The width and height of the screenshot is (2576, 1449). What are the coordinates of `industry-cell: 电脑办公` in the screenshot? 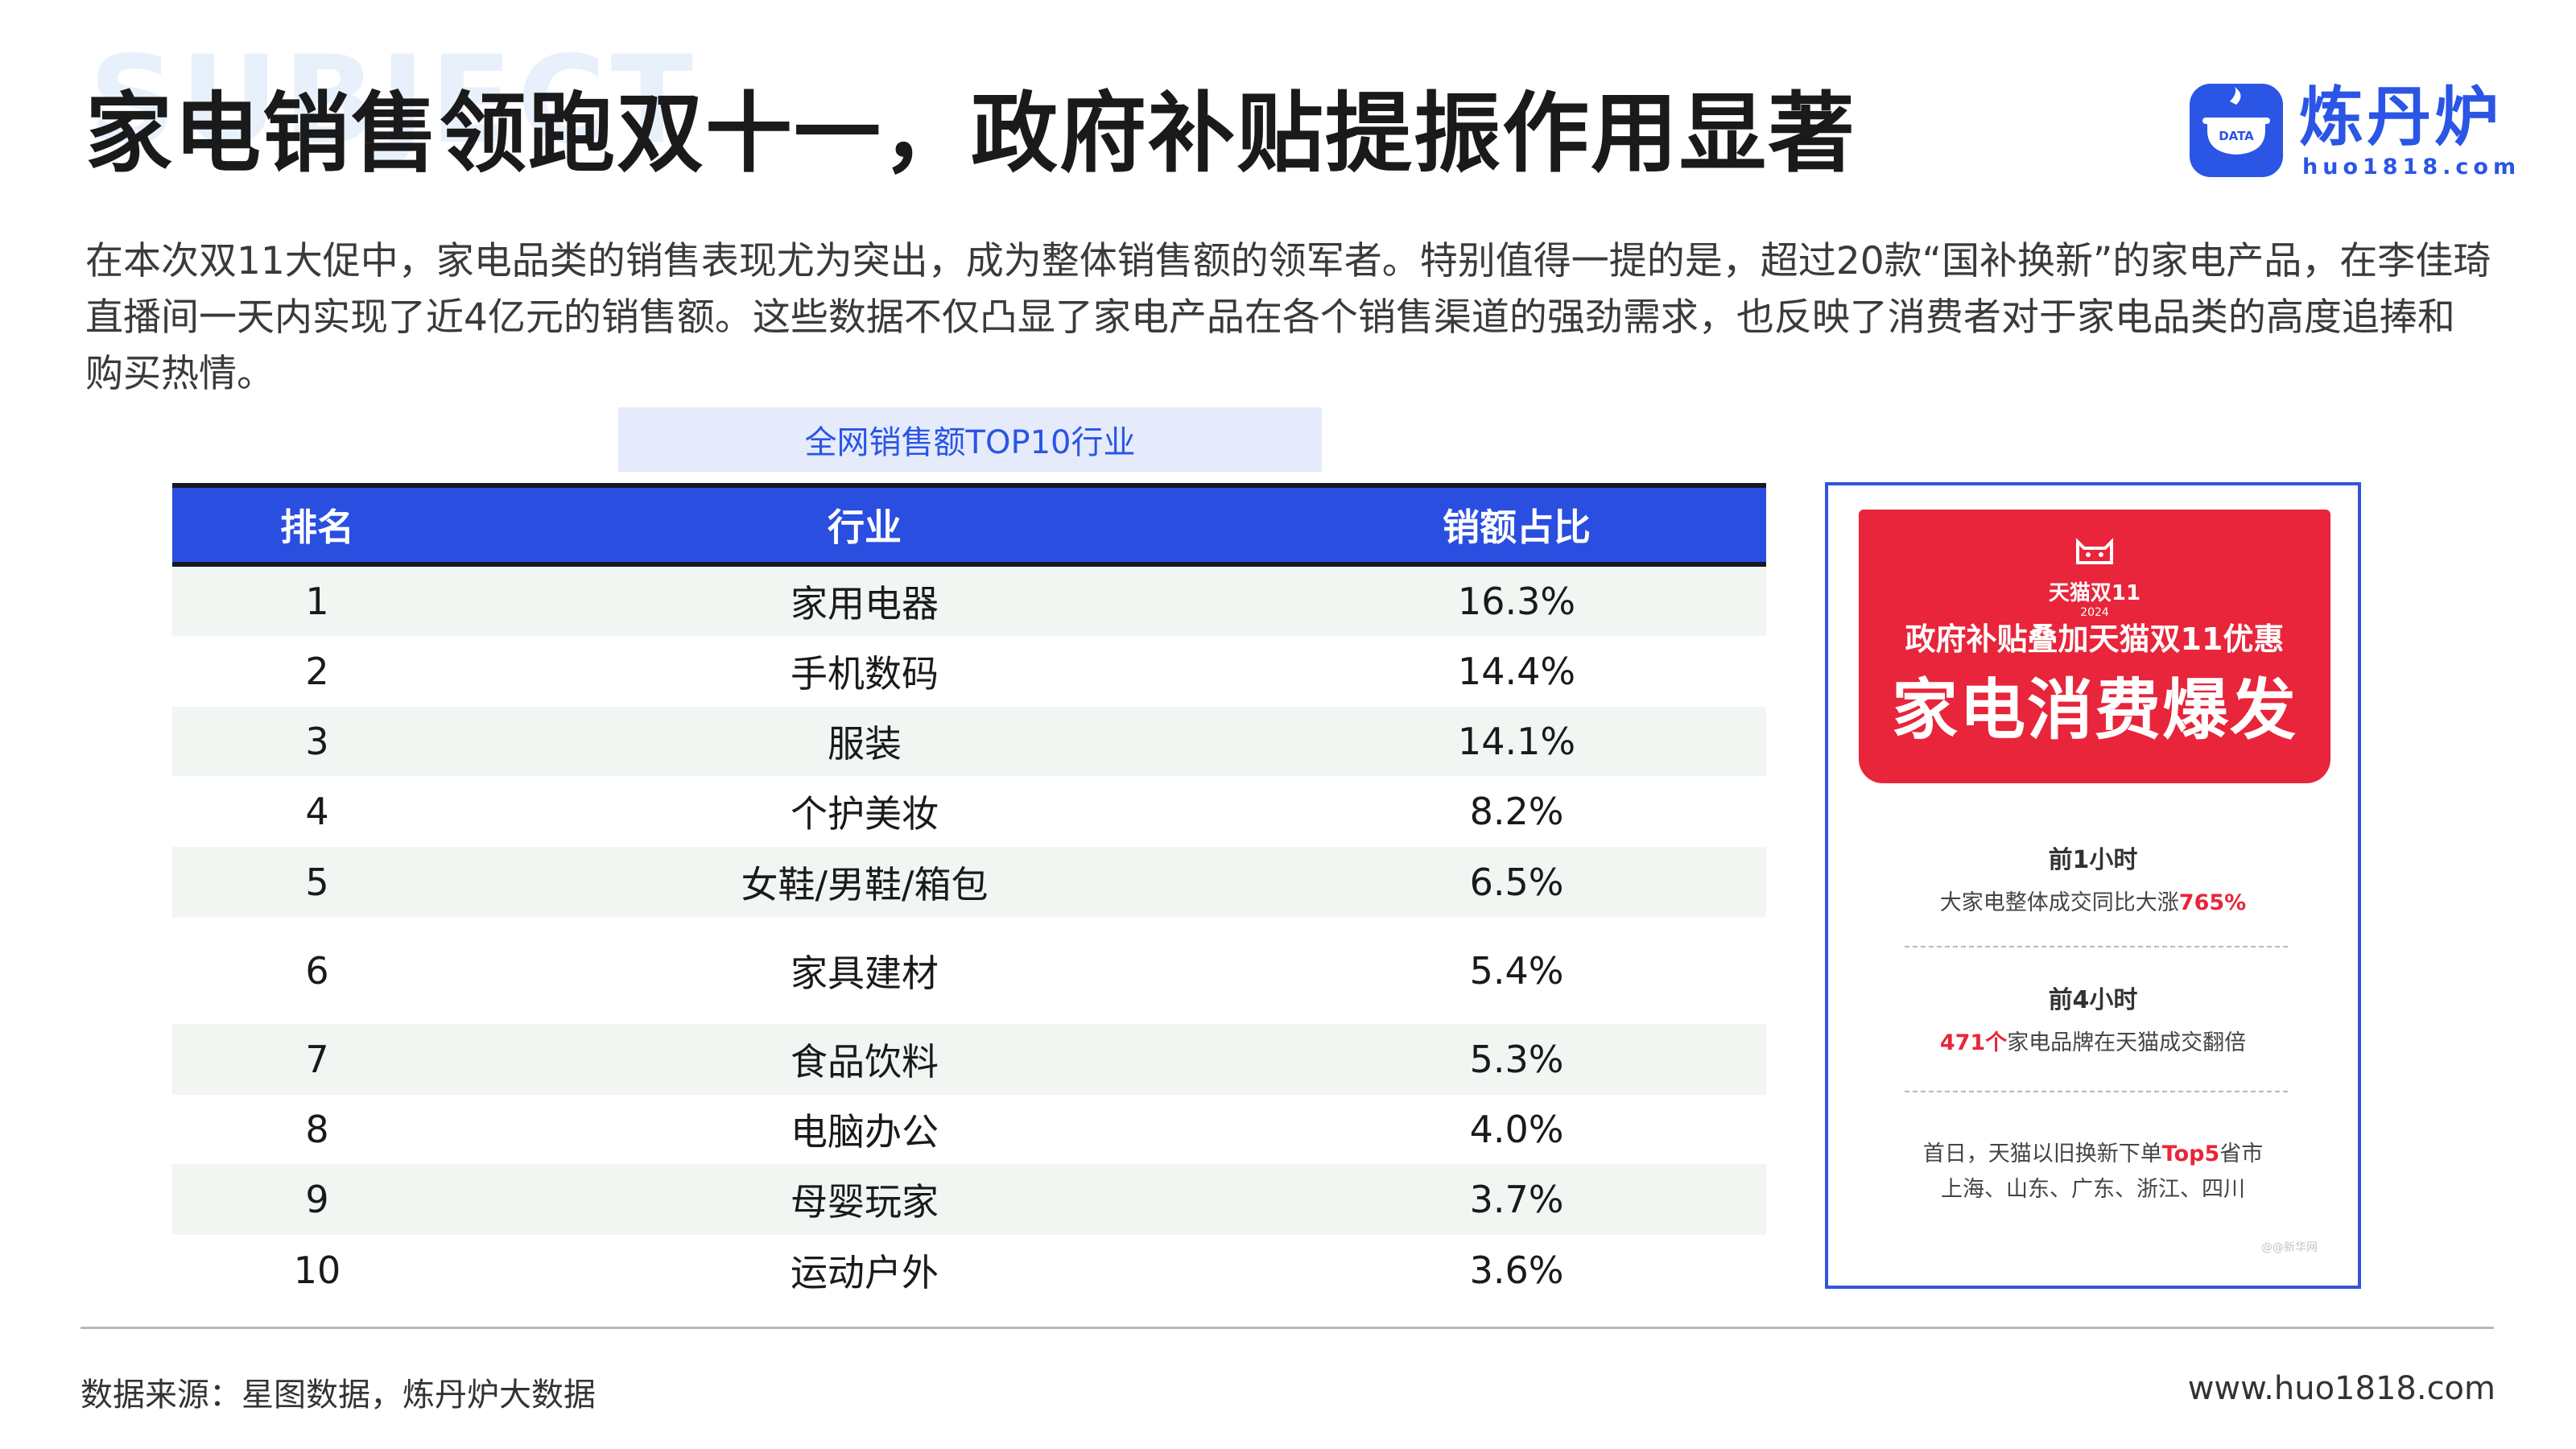 It's located at (865, 1132).